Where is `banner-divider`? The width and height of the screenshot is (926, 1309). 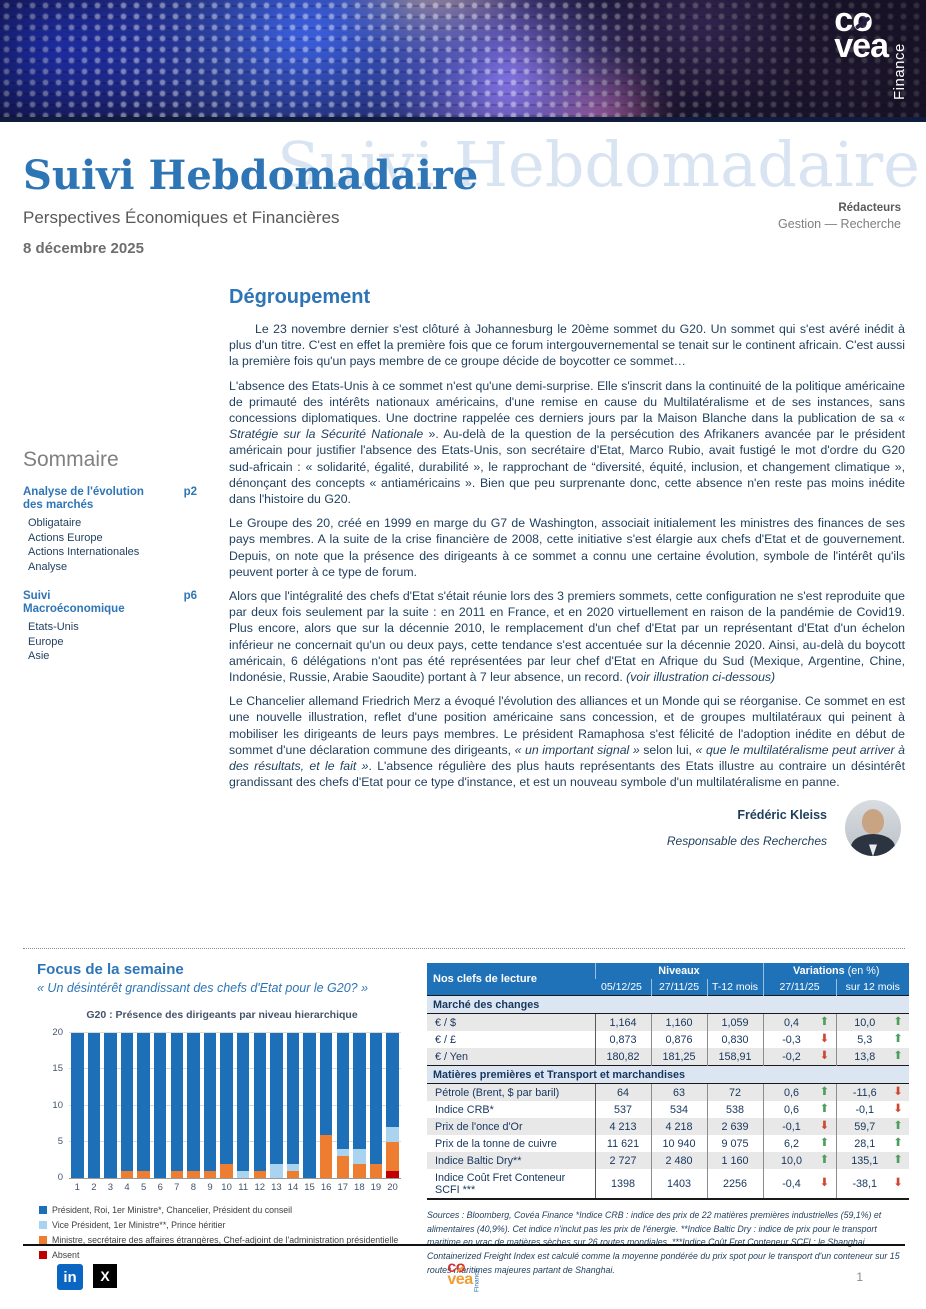
banner-divider is located at coordinates (463, 119).